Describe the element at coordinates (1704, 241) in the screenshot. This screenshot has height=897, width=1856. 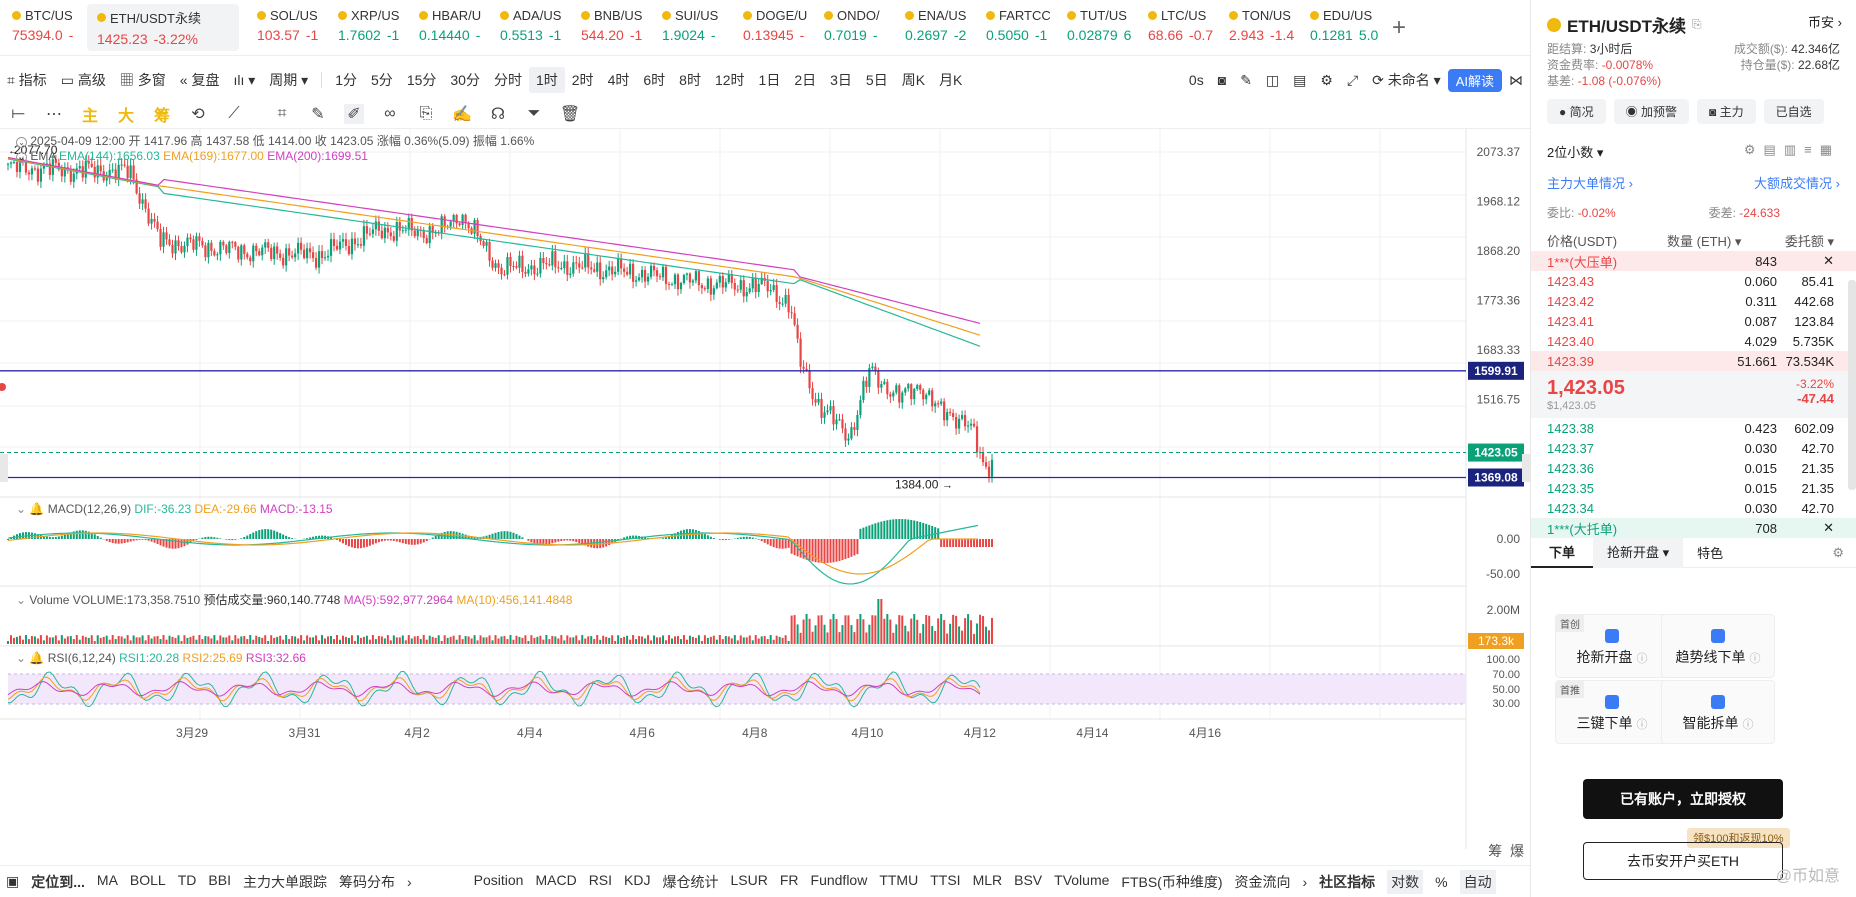
I see `col-qty: 数量 (ETH) ▾` at that location.